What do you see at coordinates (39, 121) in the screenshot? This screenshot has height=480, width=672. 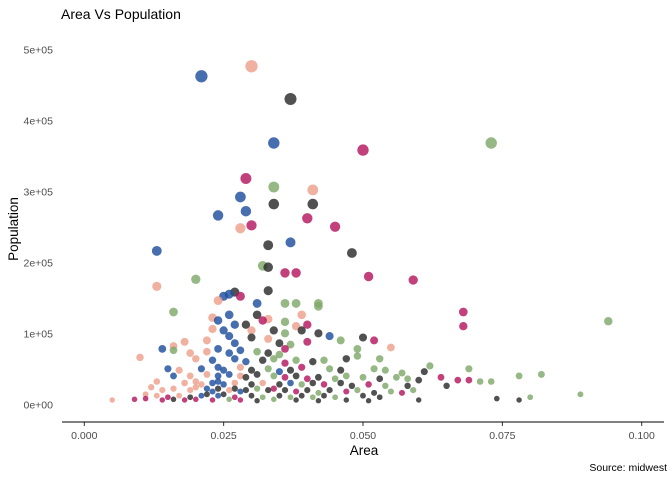 I see `y-tick-label: 4e+05` at bounding box center [39, 121].